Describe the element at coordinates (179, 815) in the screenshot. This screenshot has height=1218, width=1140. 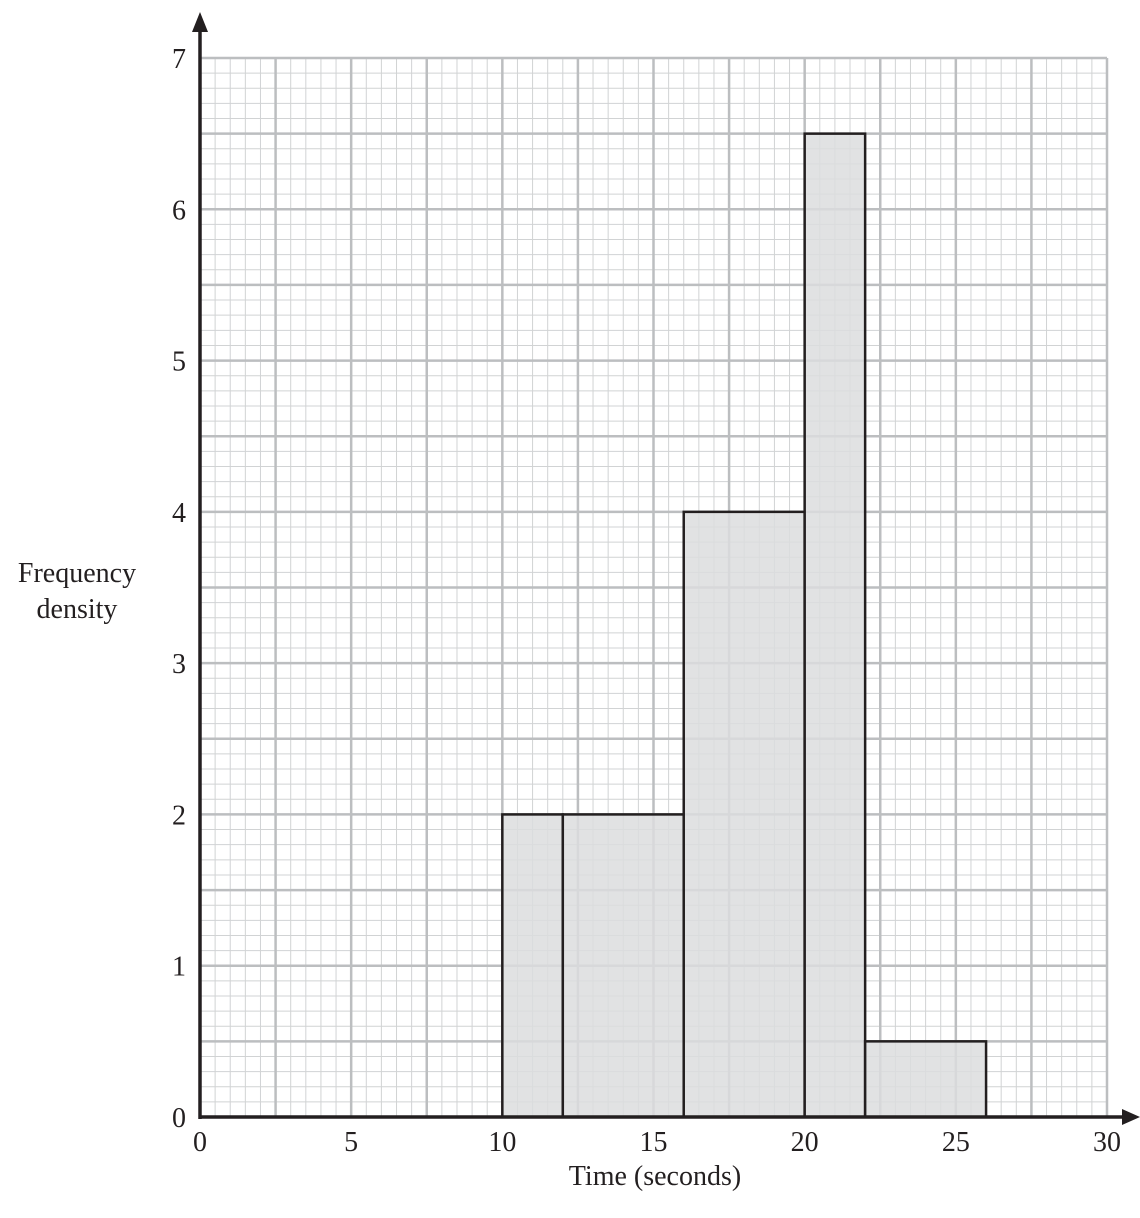
I see `y-tick-label: 2` at that location.